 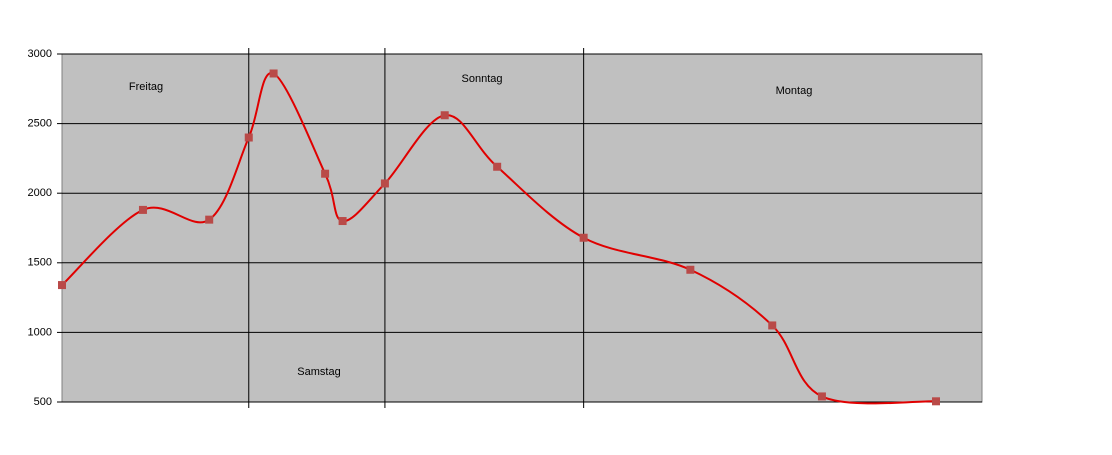 I want to click on y-tick-label: 2500, so click(x=40, y=124).